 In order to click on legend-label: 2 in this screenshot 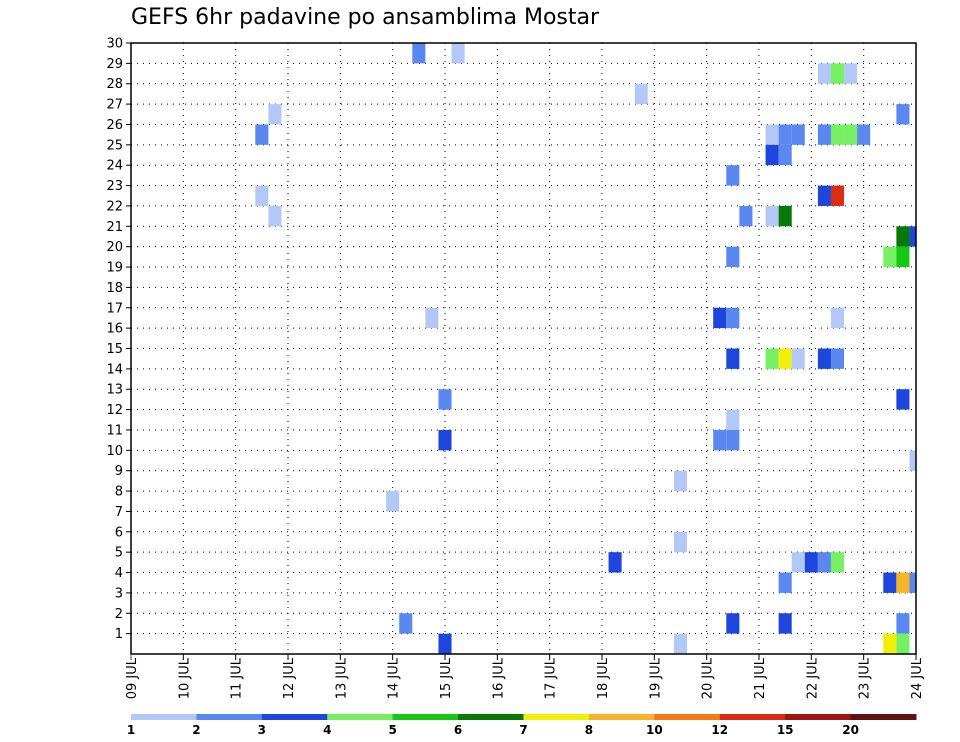, I will do `click(196, 730)`.